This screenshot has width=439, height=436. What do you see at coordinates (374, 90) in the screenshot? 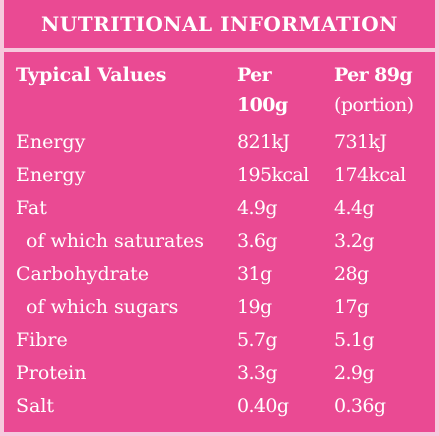
I see `column-header-per-portion: Per 89g (portion)` at bounding box center [374, 90].